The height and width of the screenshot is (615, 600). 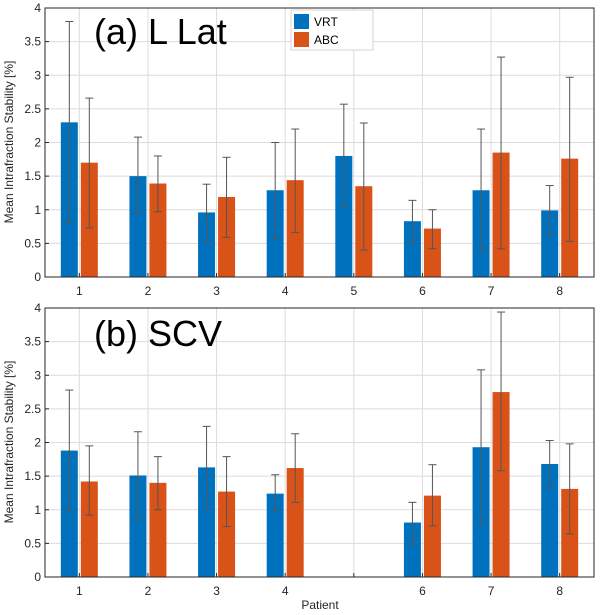 What do you see at coordinates (326, 22) in the screenshot?
I see `legend-vrt-label: VRT` at bounding box center [326, 22].